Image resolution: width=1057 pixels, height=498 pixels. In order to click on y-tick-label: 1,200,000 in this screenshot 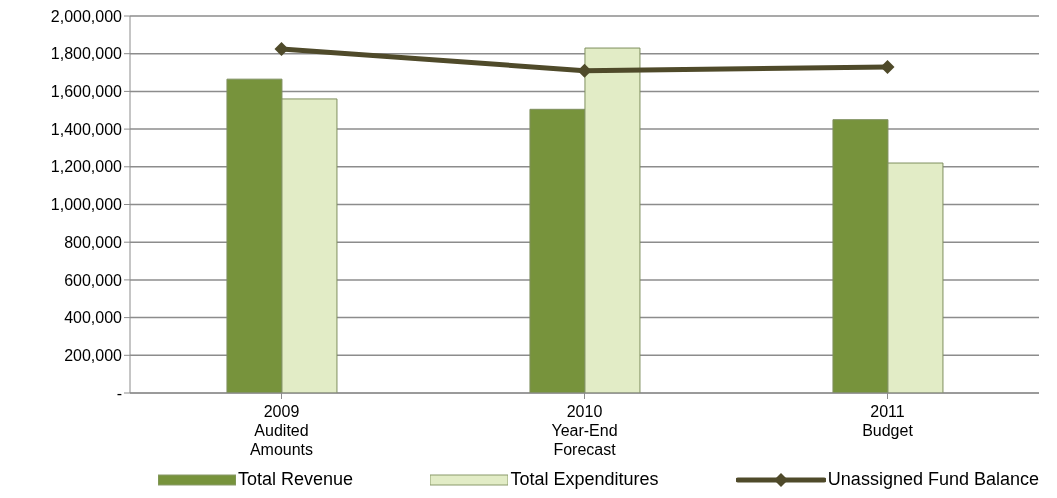, I will do `click(86, 167)`.